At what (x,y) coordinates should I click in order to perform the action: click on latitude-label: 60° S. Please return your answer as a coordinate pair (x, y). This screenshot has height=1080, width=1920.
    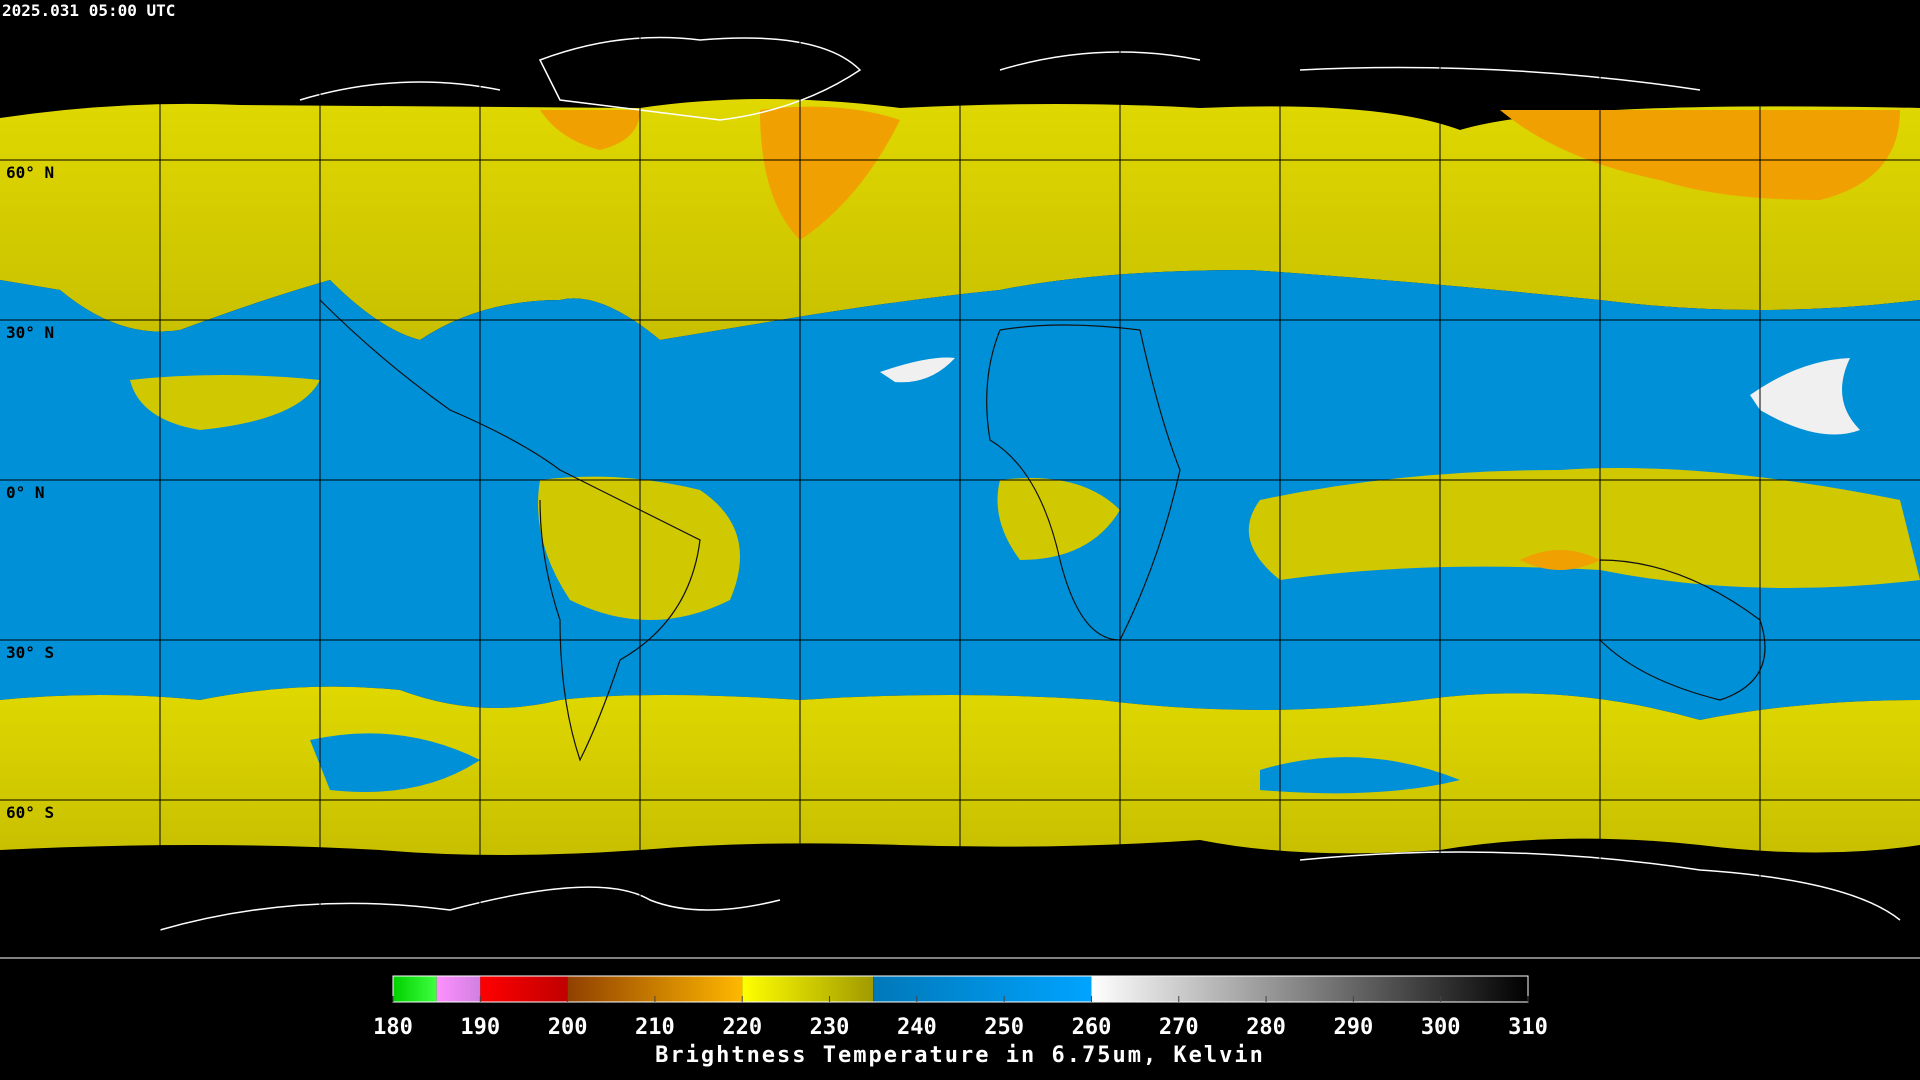
    Looking at the image, I should click on (30, 812).